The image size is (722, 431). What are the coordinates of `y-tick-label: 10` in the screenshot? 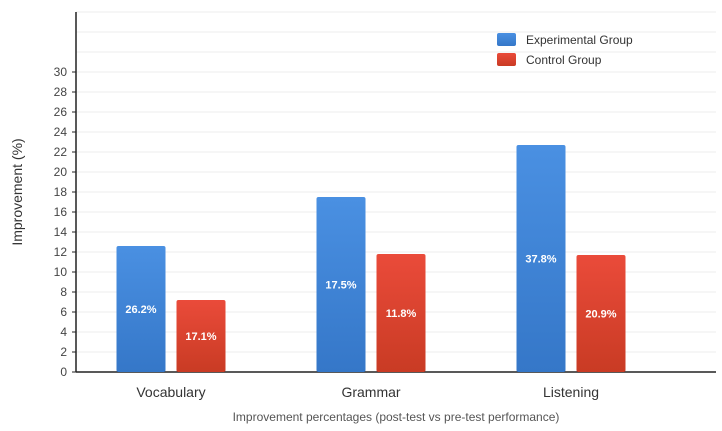 It's located at (61, 272).